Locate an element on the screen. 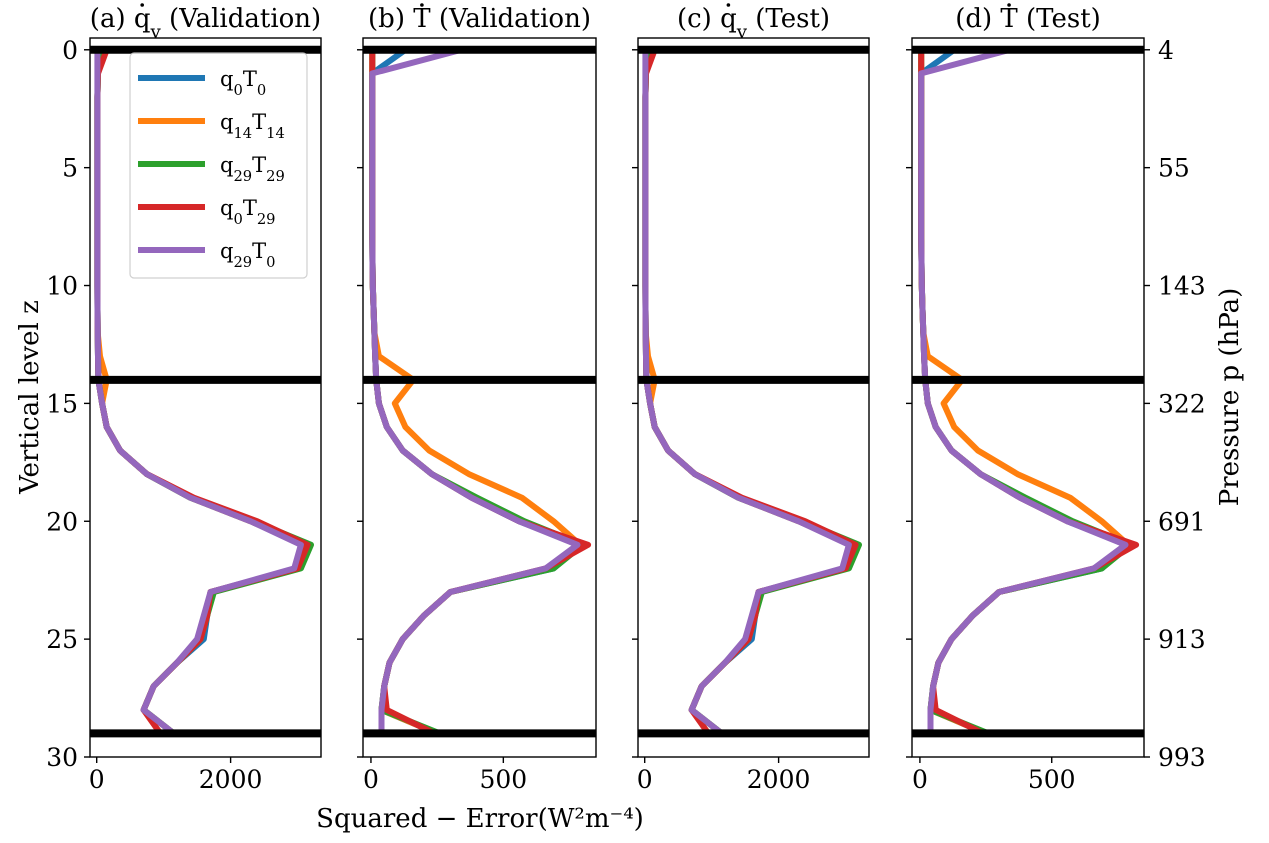  y2-axis-label: Pressure p (hPa) is located at coordinates (1230, 397).